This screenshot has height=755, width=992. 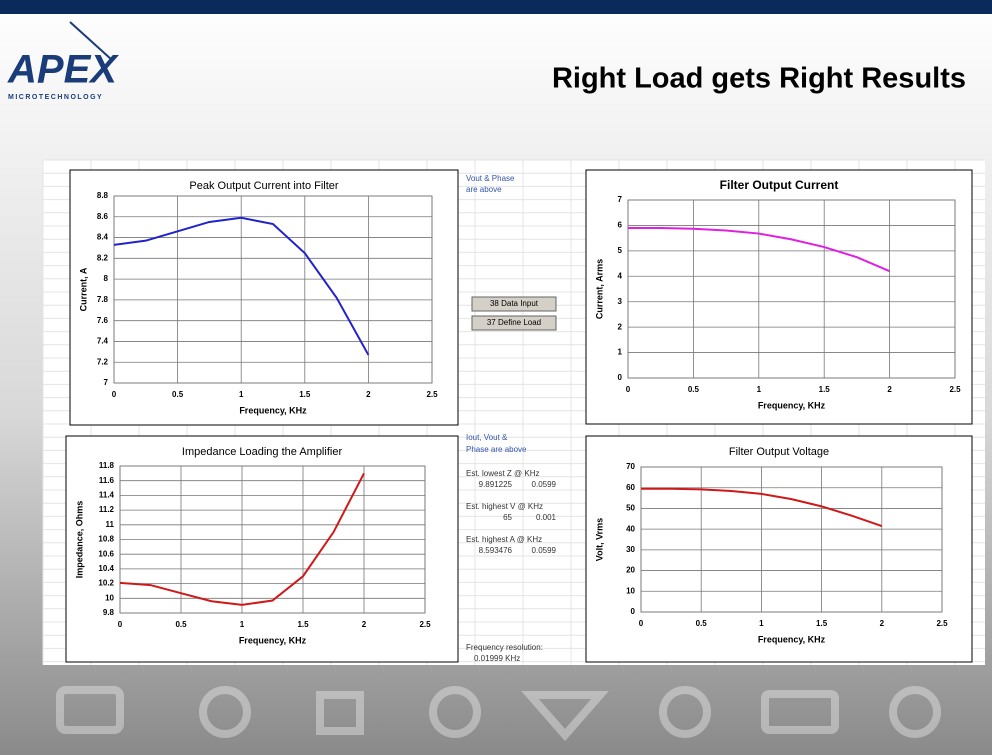 What do you see at coordinates (630, 508) in the screenshot?
I see `y-tick-label: 50` at bounding box center [630, 508].